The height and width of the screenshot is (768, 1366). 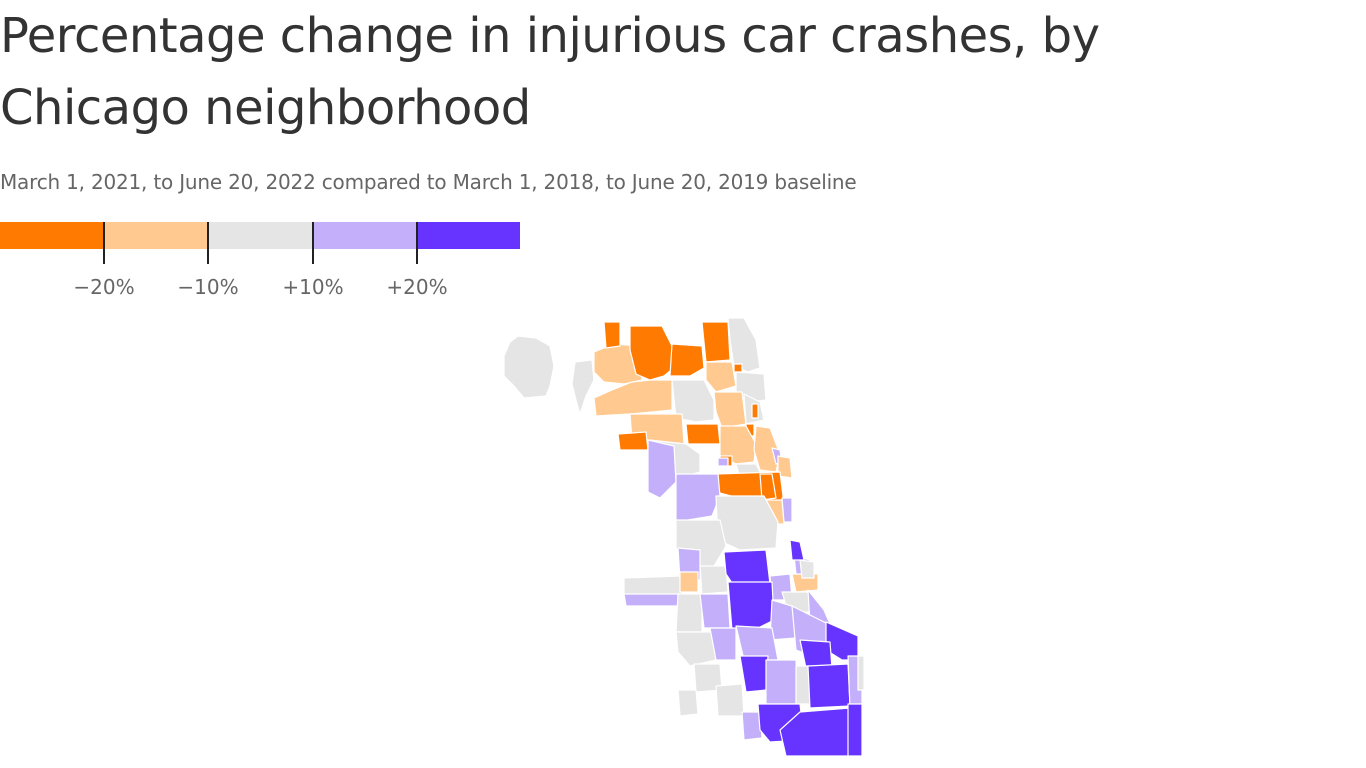 I want to click on legend-swatch-decrease, so click(x=156, y=235).